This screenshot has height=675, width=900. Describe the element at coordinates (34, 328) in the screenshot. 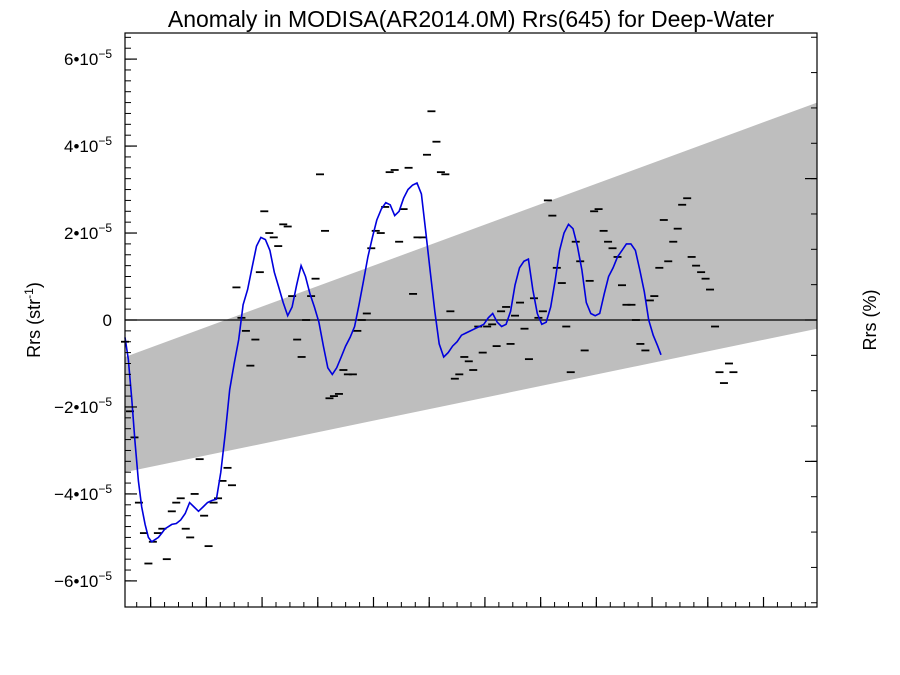

I see `y-axis-label-text: Rrs (str` at that location.